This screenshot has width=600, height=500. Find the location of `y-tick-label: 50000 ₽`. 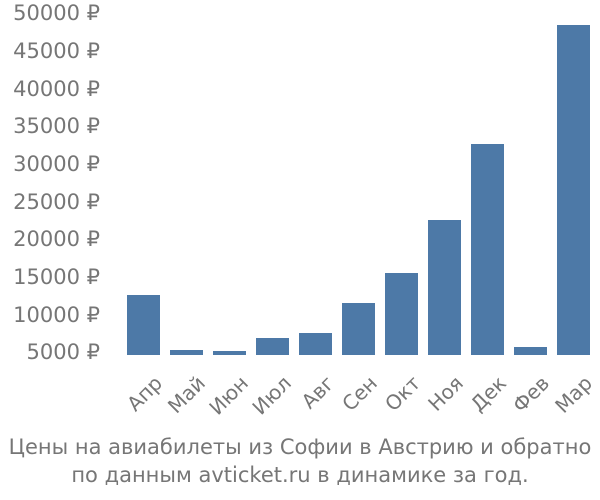

y-tick-label: 50000 ₽ is located at coordinates (56, 13).